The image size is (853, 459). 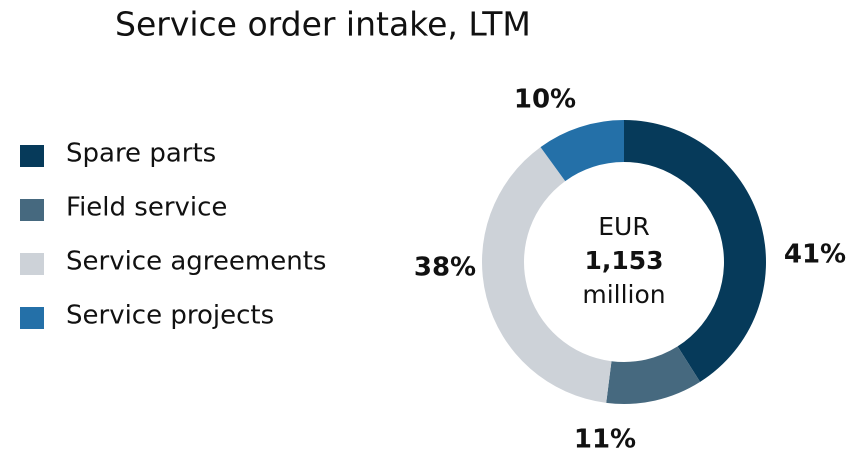 What do you see at coordinates (623, 226) in the screenshot?
I see `center-text: EUR` at bounding box center [623, 226].